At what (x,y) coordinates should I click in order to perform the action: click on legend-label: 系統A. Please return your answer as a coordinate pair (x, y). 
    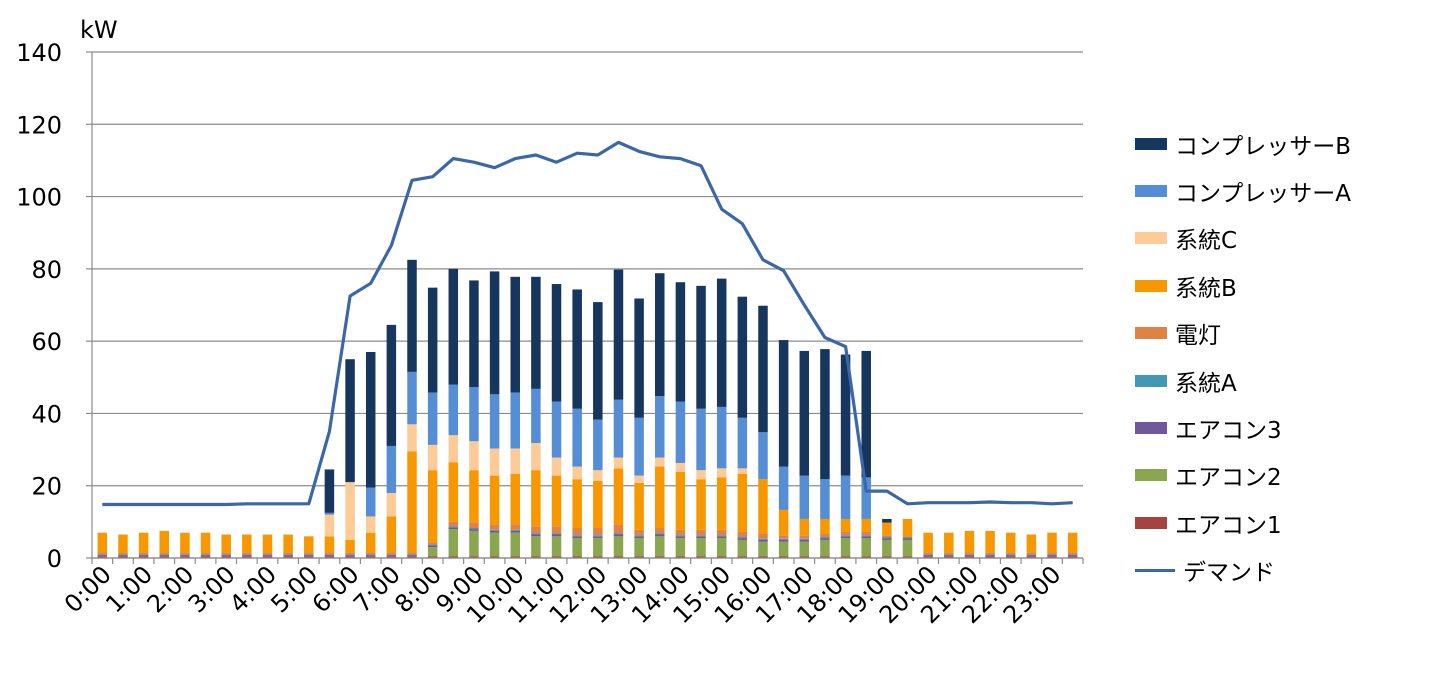
    Looking at the image, I should click on (1206, 383).